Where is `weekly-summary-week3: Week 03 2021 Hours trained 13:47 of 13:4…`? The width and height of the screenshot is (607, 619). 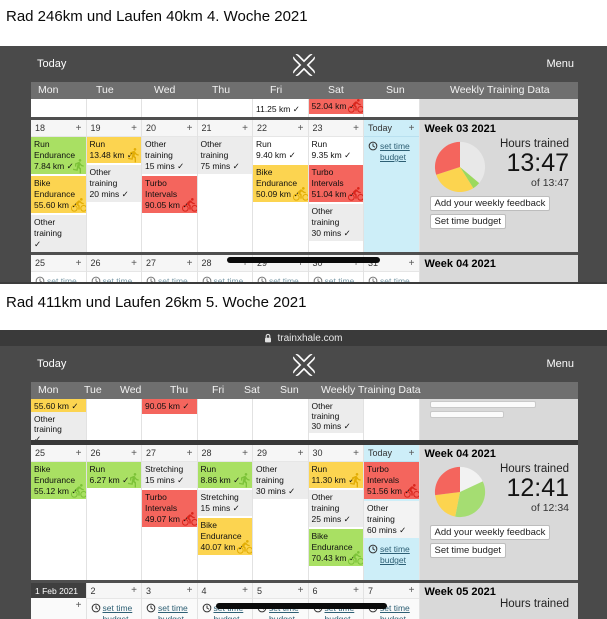
weekly-summary-week3: Week 03 2021 Hours trained 13:47 of 13:4… is located at coordinates (498, 186).